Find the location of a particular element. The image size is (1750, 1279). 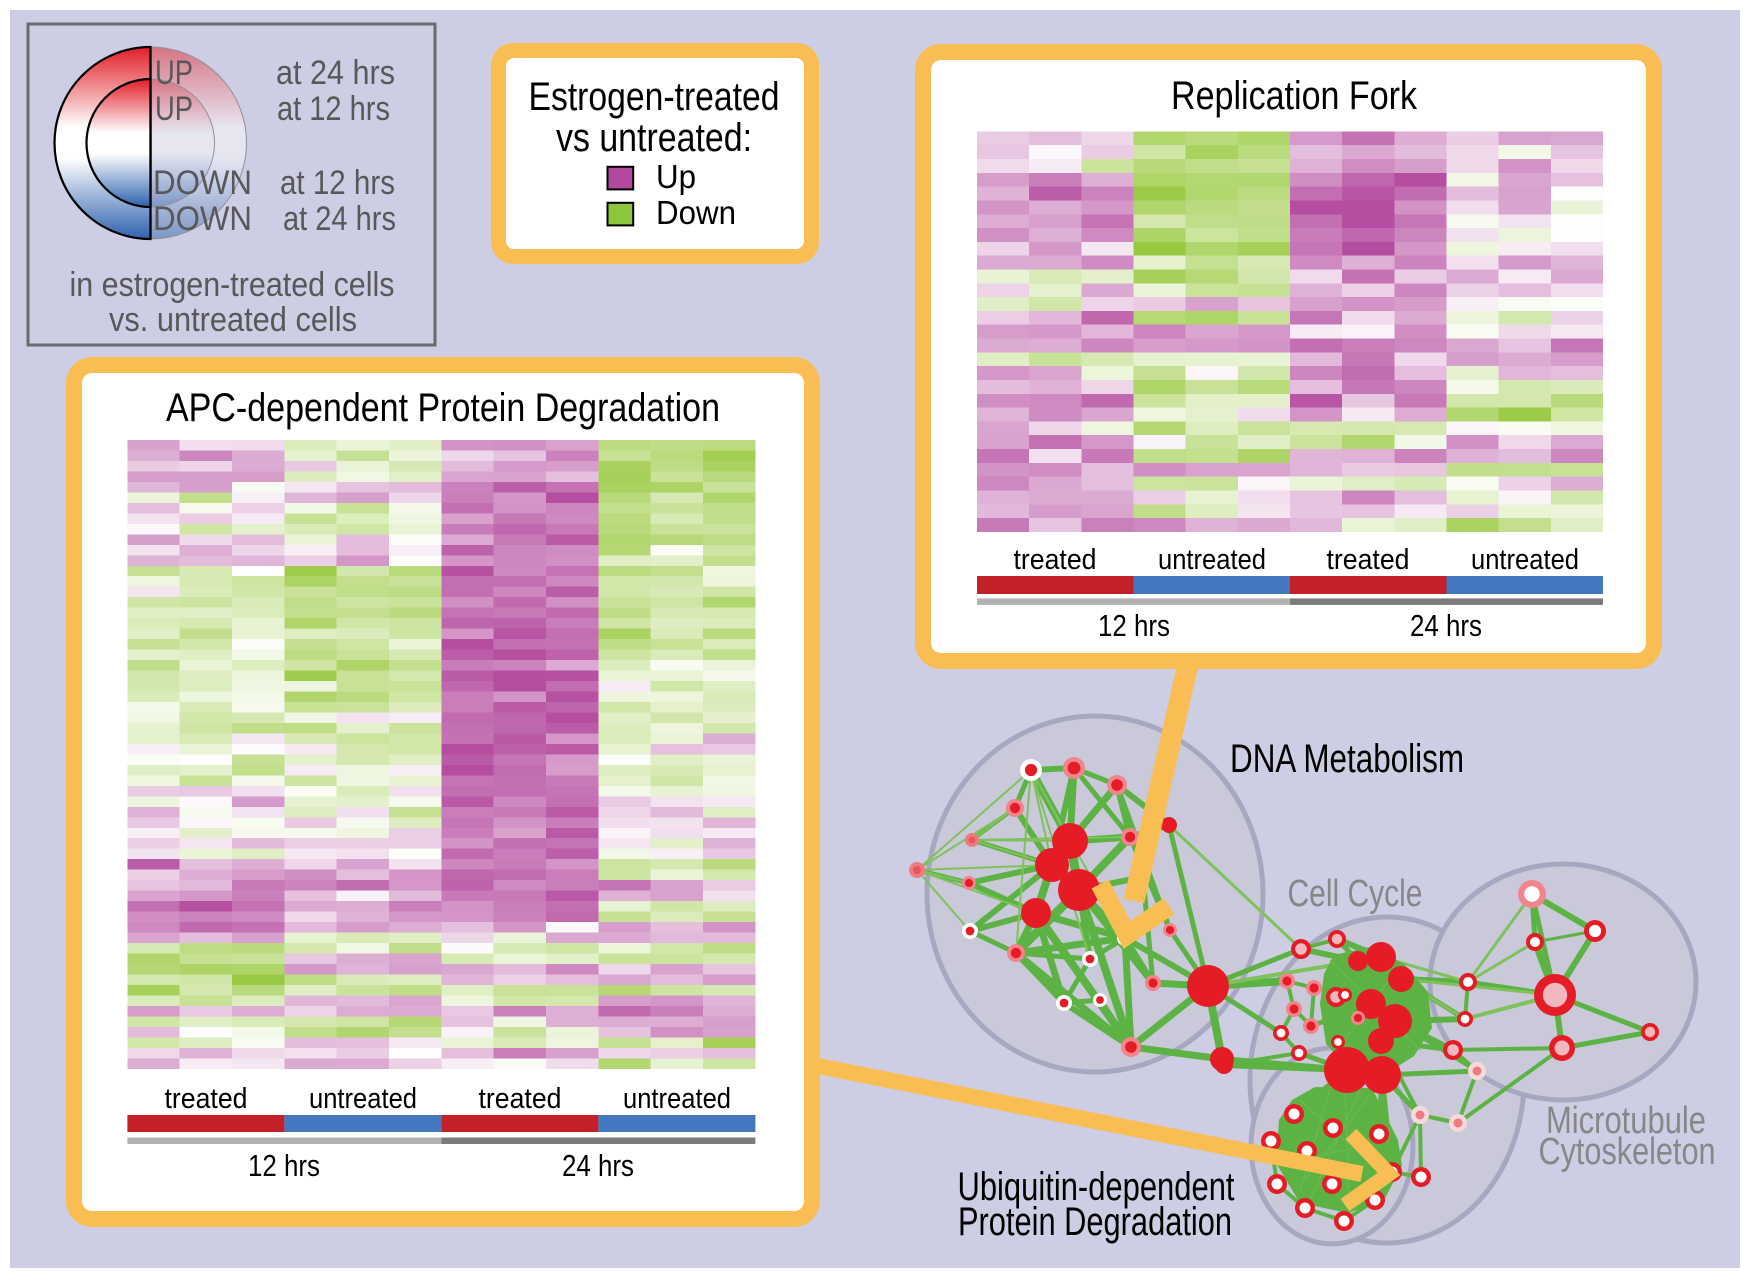

svg-text: vs. untreated cells is located at coordinates (233, 320).